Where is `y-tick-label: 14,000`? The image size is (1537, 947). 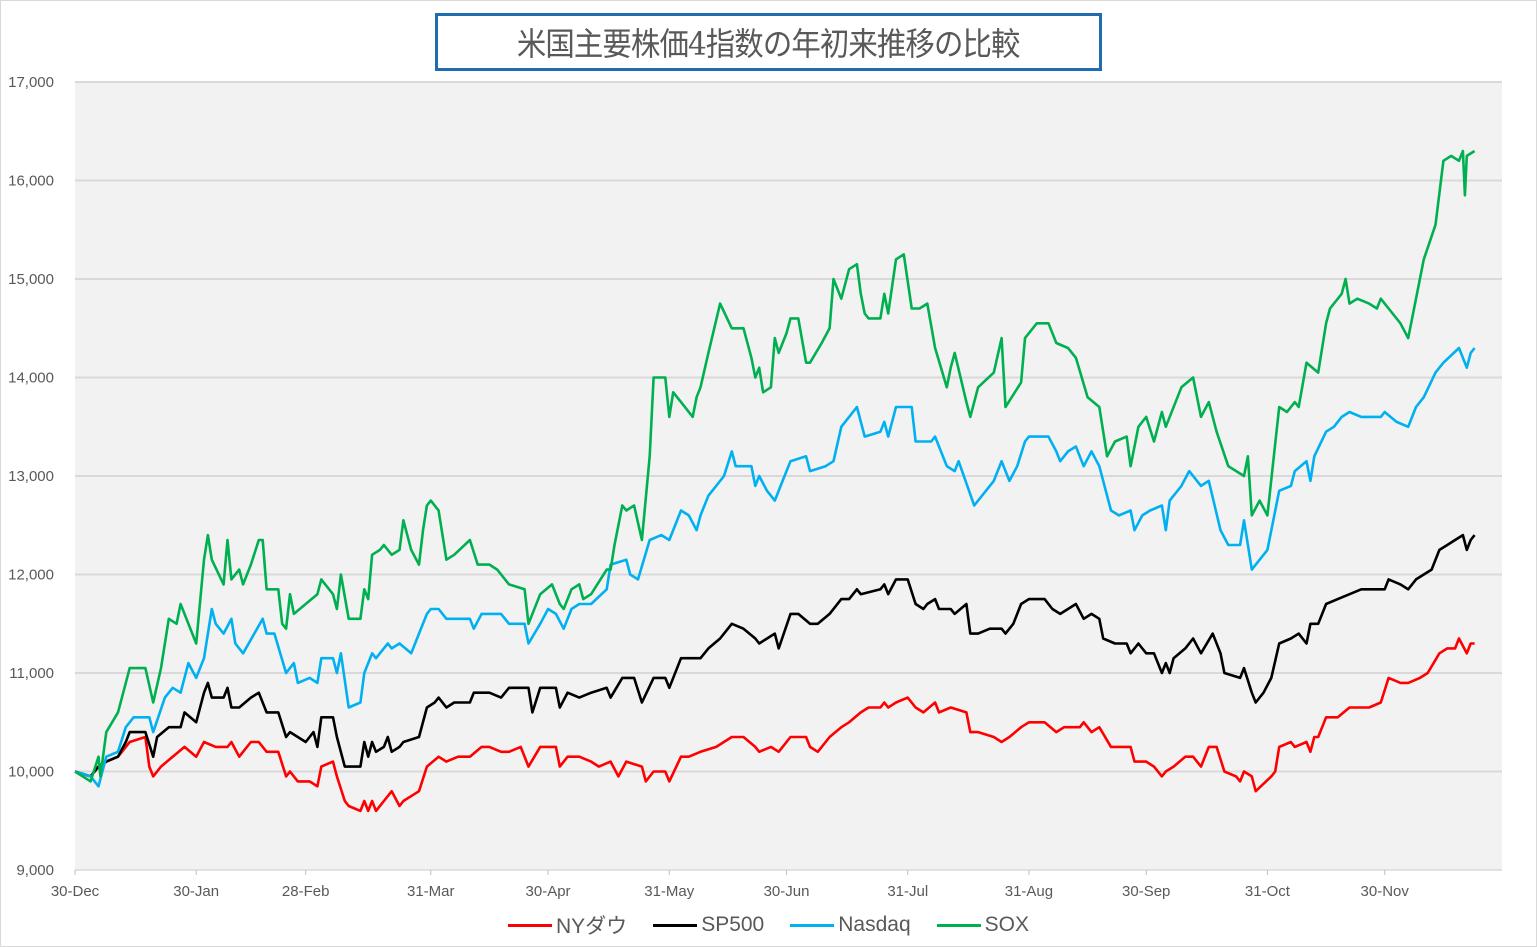 y-tick-label: 14,000 is located at coordinates (31, 378).